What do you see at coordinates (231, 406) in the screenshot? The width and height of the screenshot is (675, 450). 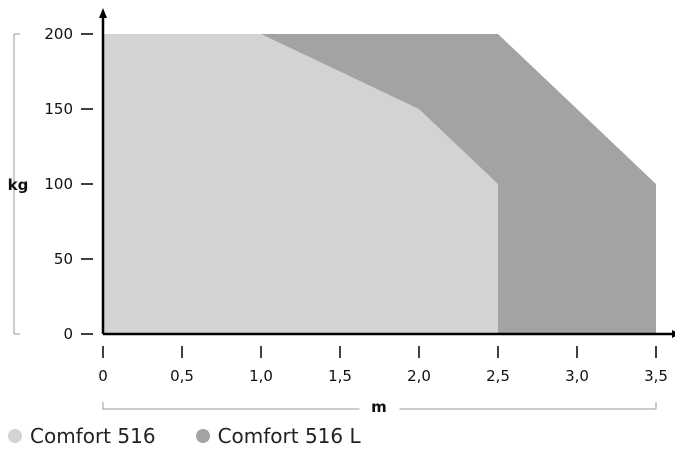 I see `x-axis-bracket-left` at bounding box center [231, 406].